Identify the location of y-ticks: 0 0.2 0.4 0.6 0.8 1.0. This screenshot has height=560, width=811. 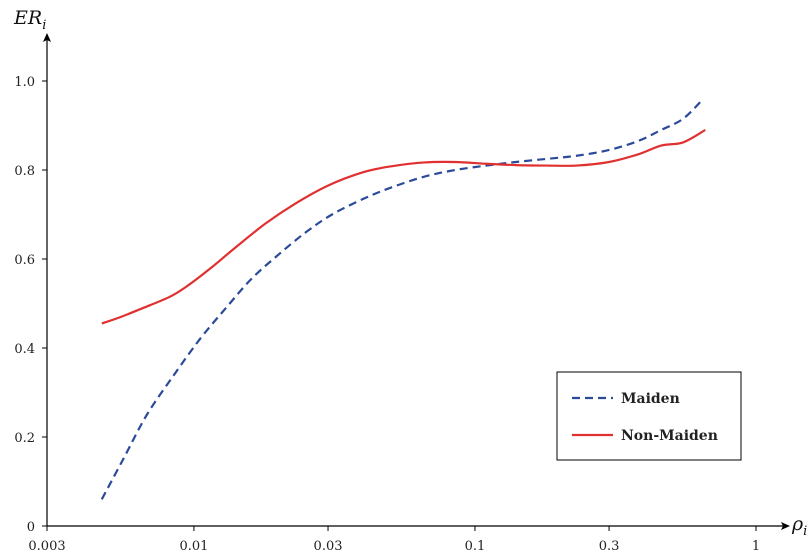
(30, 305).